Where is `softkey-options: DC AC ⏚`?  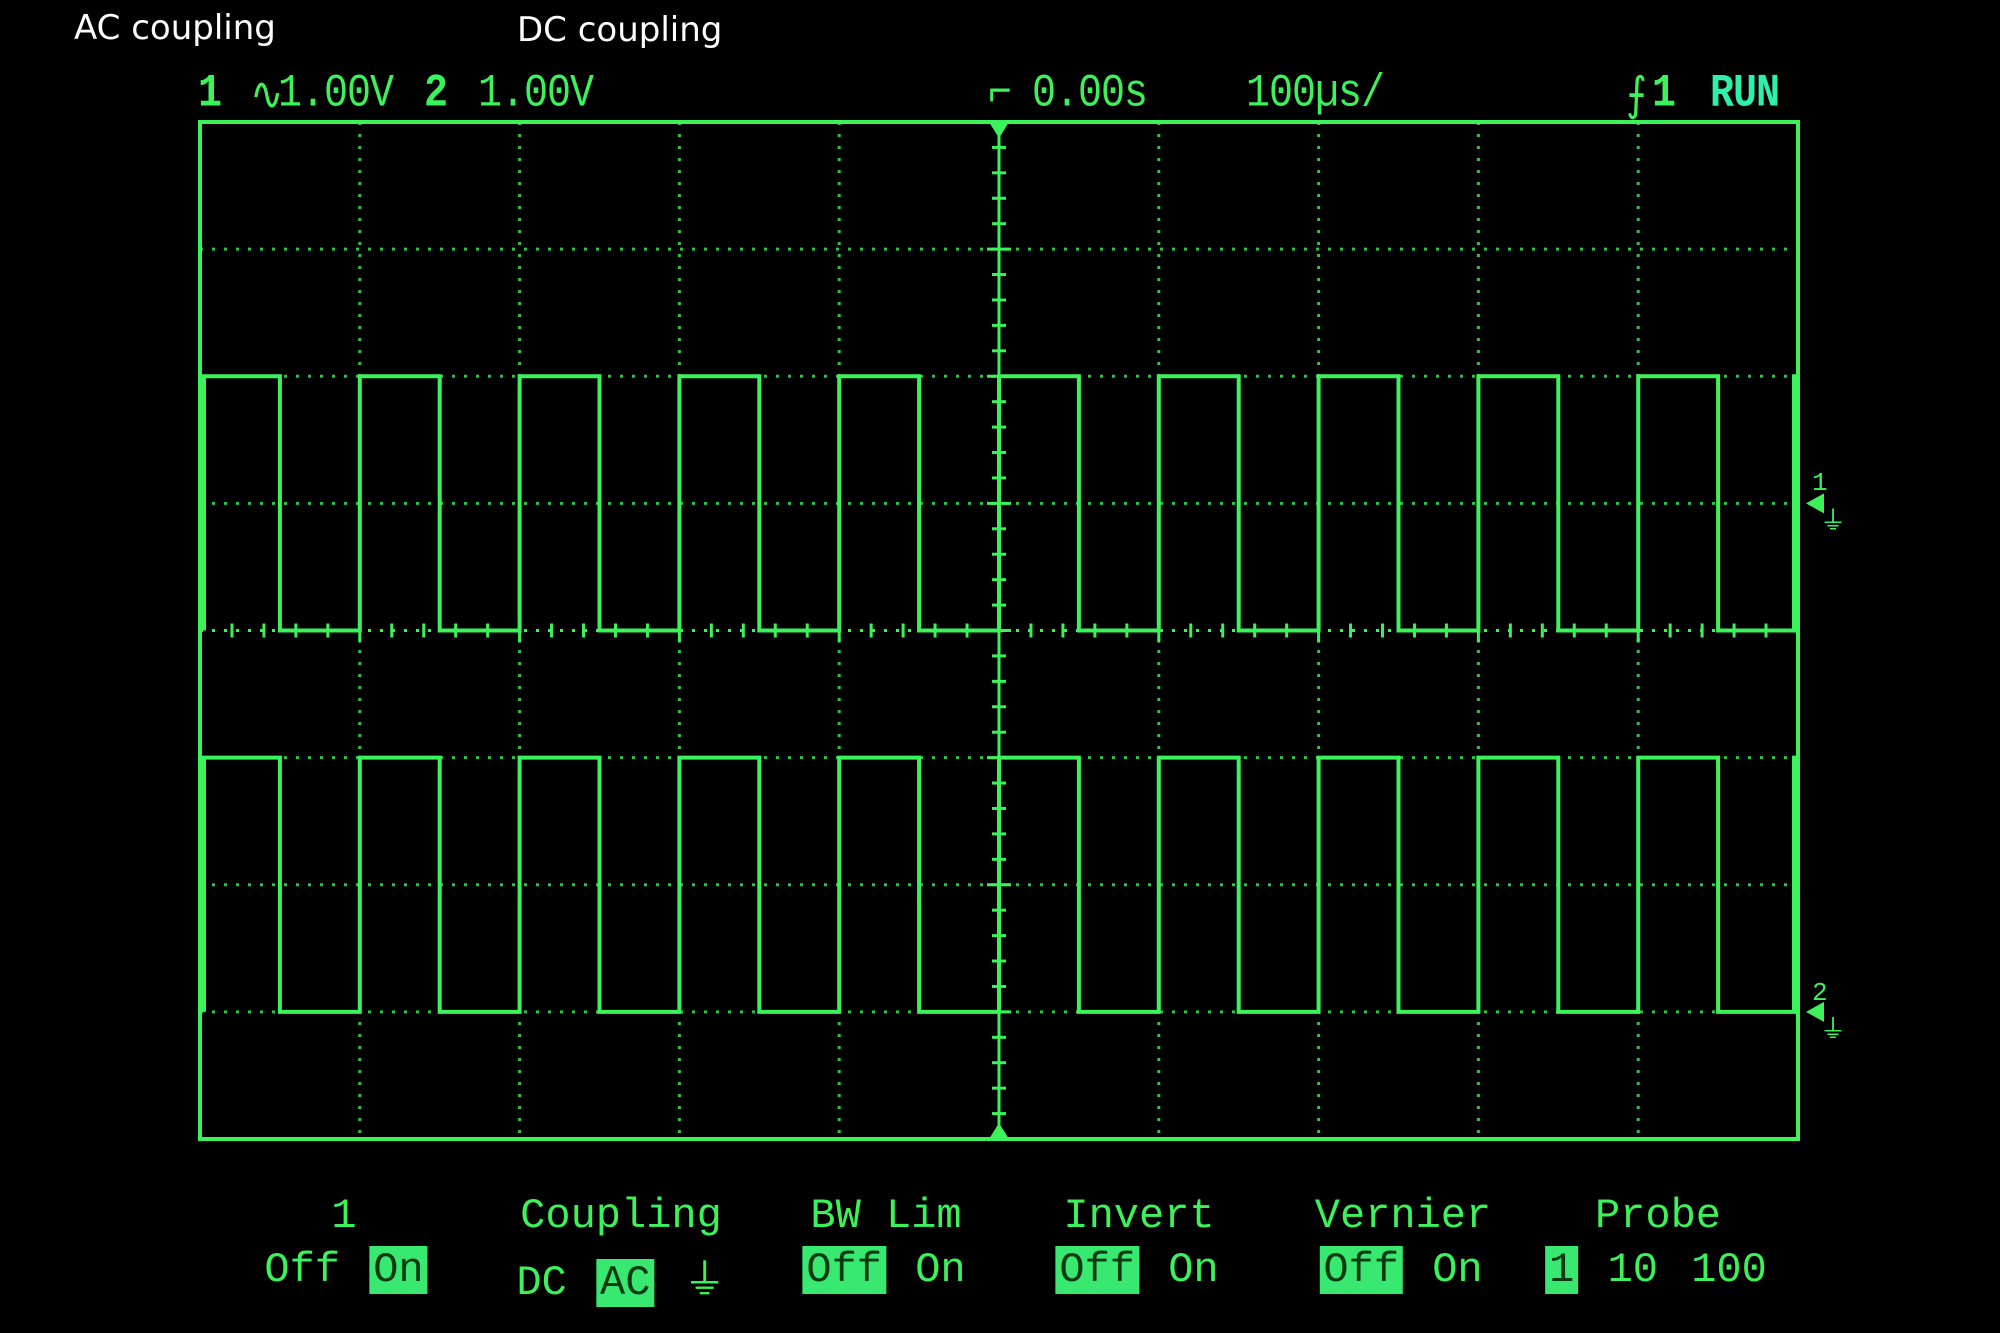 softkey-options: DC AC ⏚ is located at coordinates (620, 1276).